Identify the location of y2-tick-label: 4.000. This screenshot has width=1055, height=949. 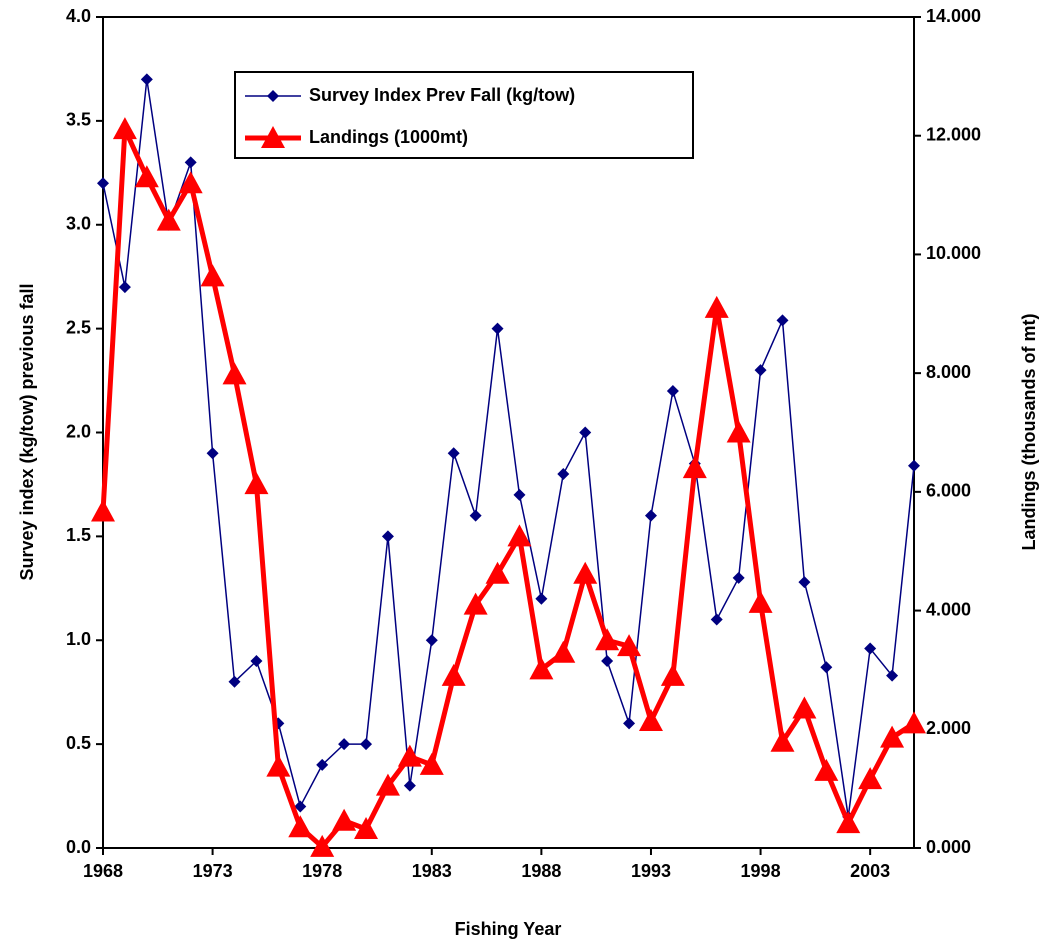
(948, 609).